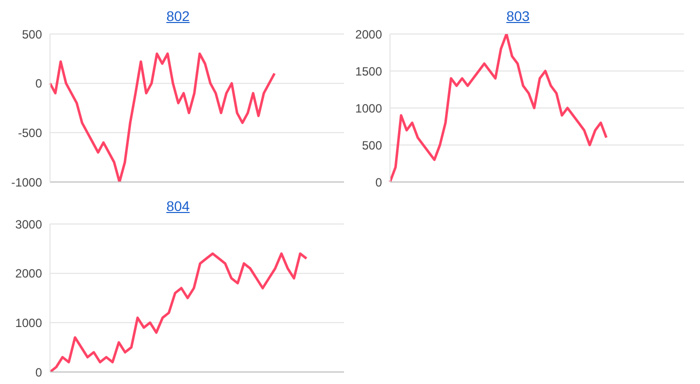  I want to click on chart-title: 804, so click(178, 206).